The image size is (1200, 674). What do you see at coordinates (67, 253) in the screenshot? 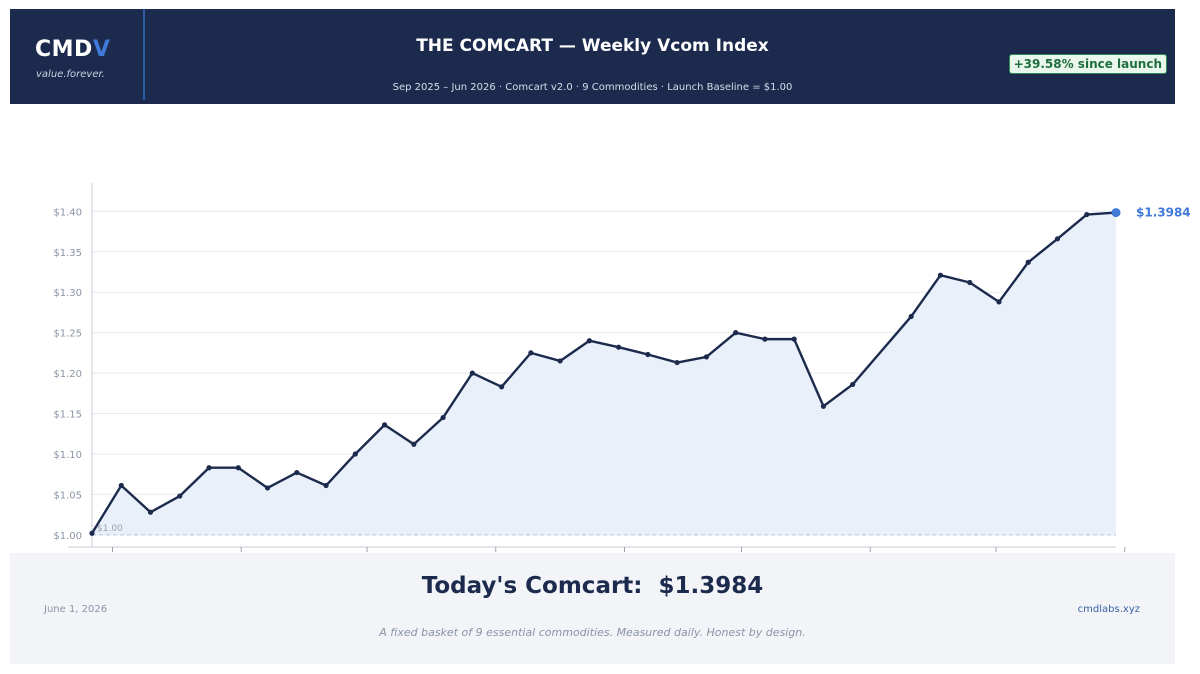
I see `y-tick-label: $1.35` at bounding box center [67, 253].